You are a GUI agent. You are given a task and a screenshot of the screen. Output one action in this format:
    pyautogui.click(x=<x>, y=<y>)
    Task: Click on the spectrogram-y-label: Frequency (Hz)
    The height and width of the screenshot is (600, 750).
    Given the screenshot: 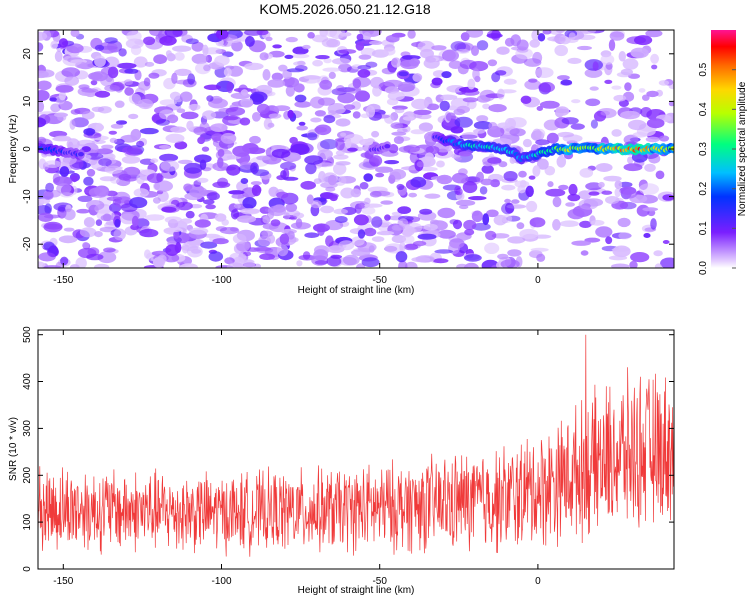 What is the action you would take?
    pyautogui.click(x=13, y=149)
    